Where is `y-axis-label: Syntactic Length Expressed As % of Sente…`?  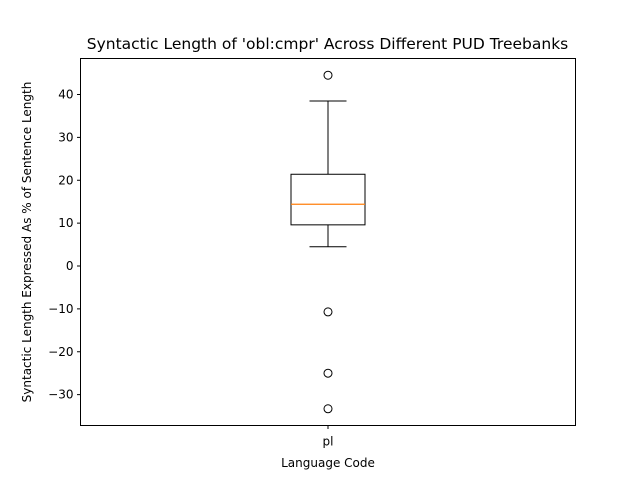 y-axis-label: Syntactic Length Expressed As % of Sente… is located at coordinates (27, 242).